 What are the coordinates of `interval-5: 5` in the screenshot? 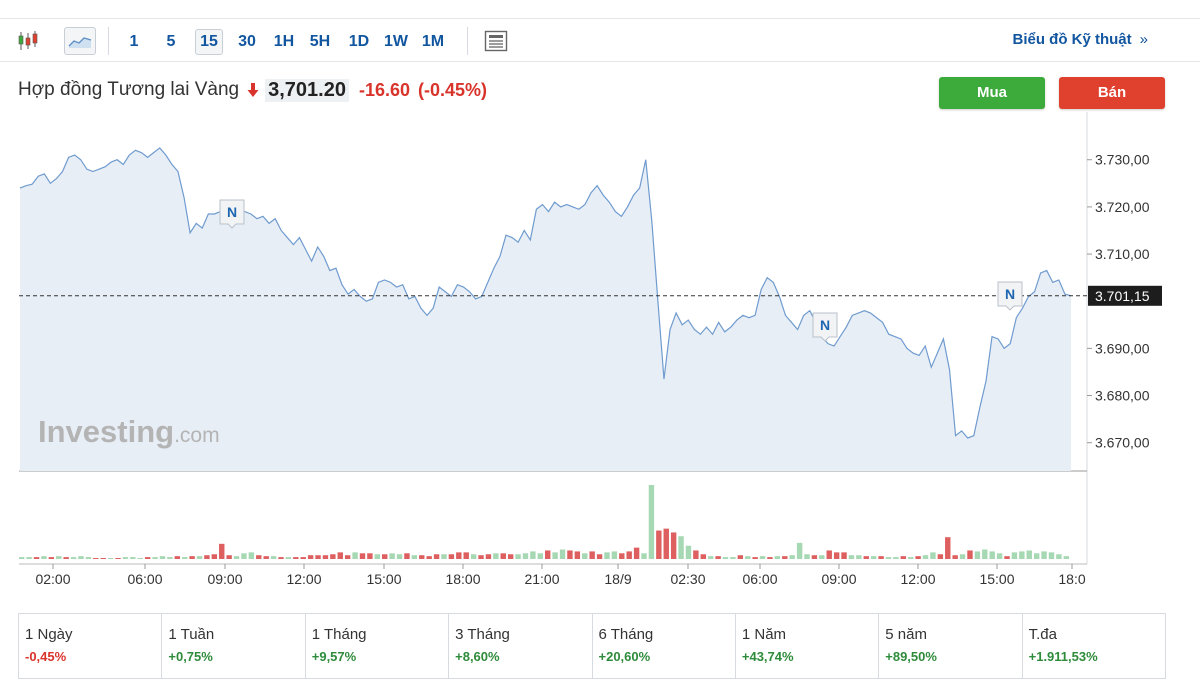 It's located at (171, 41).